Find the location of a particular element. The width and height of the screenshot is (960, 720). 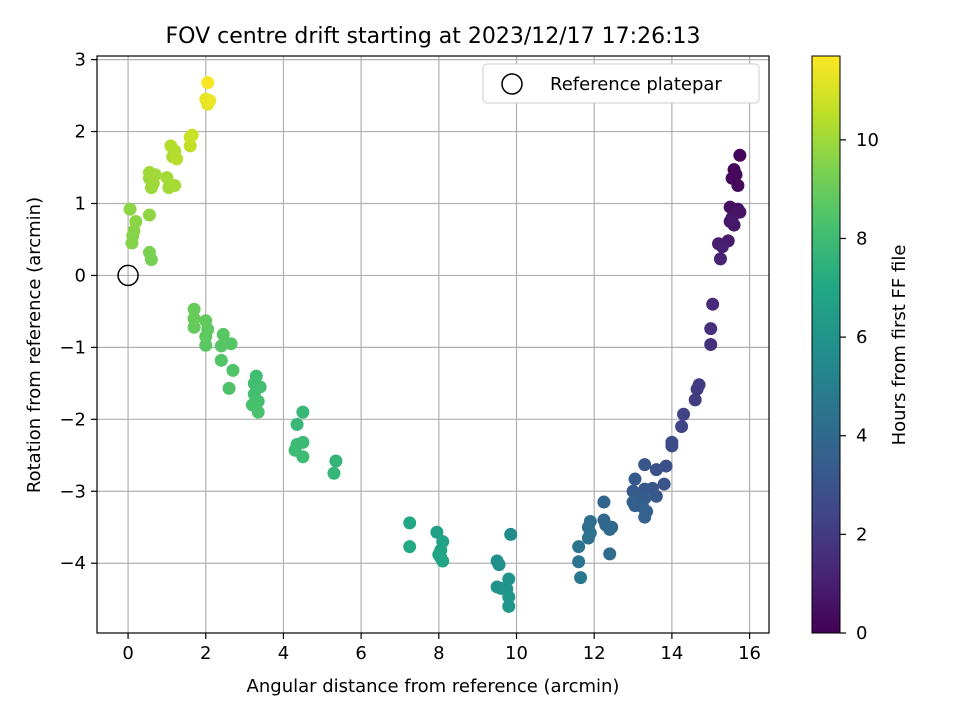

y-tick-label: 0 is located at coordinates (80, 275).